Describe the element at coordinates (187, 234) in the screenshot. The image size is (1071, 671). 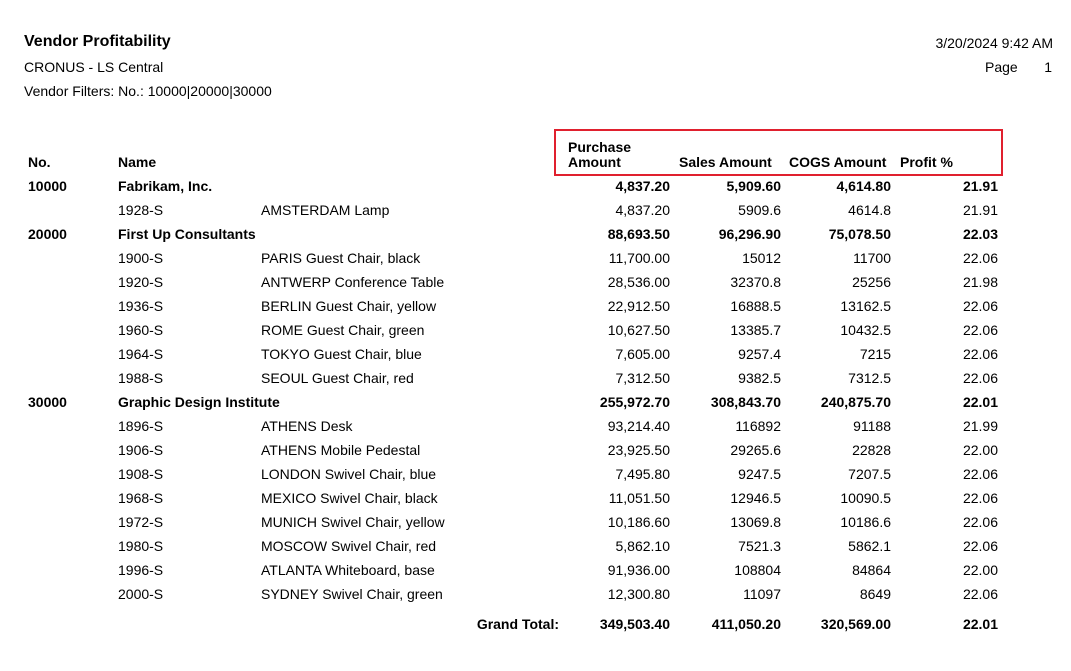
I see `vendor-name: First Up Consultants` at that location.